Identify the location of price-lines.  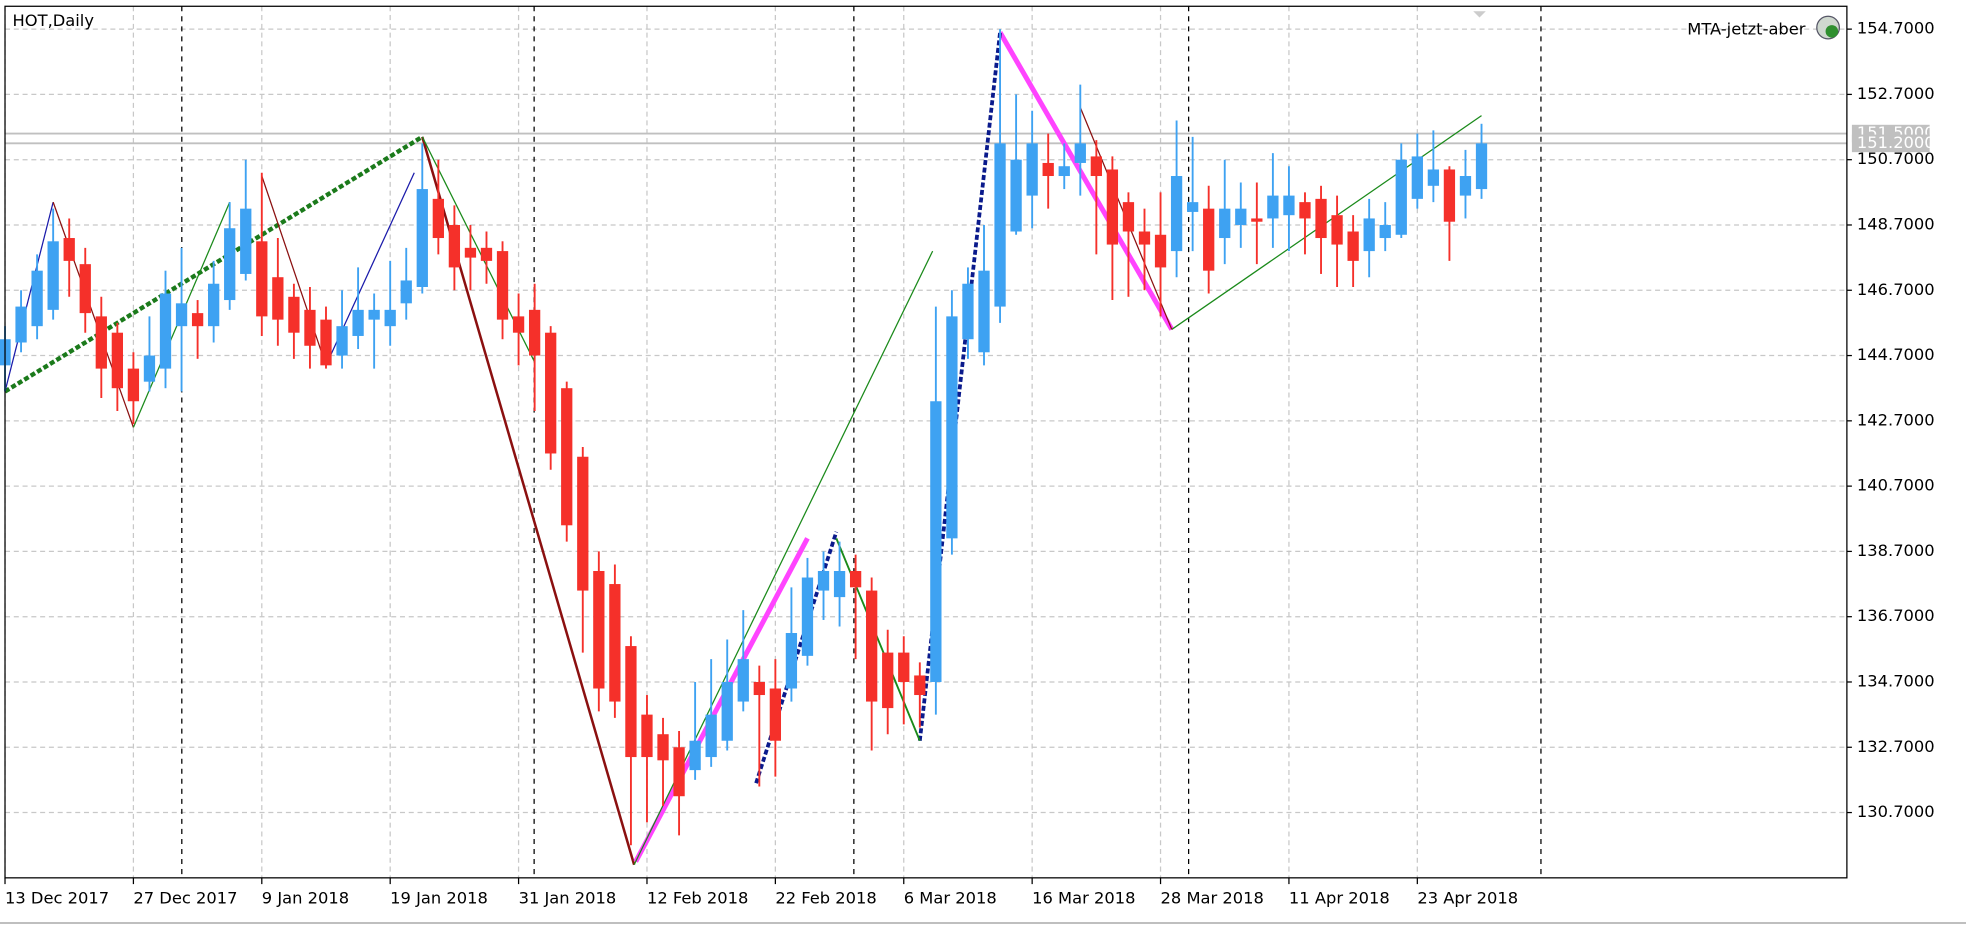
(926, 138).